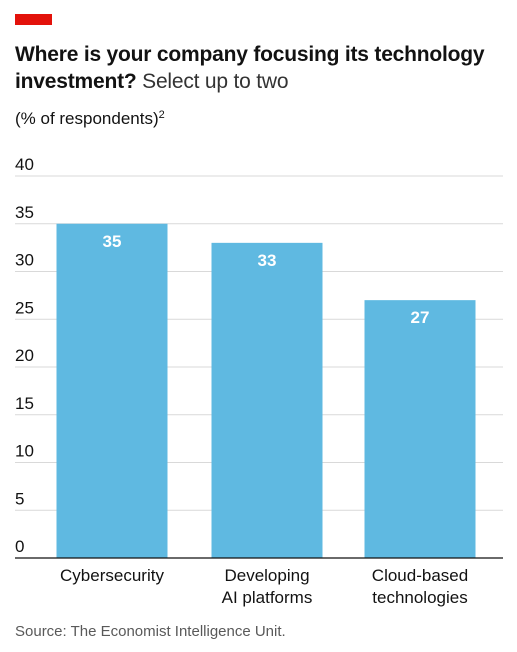 The height and width of the screenshot is (652, 517). What do you see at coordinates (266, 575) in the screenshot?
I see `x-category-label: Developing` at bounding box center [266, 575].